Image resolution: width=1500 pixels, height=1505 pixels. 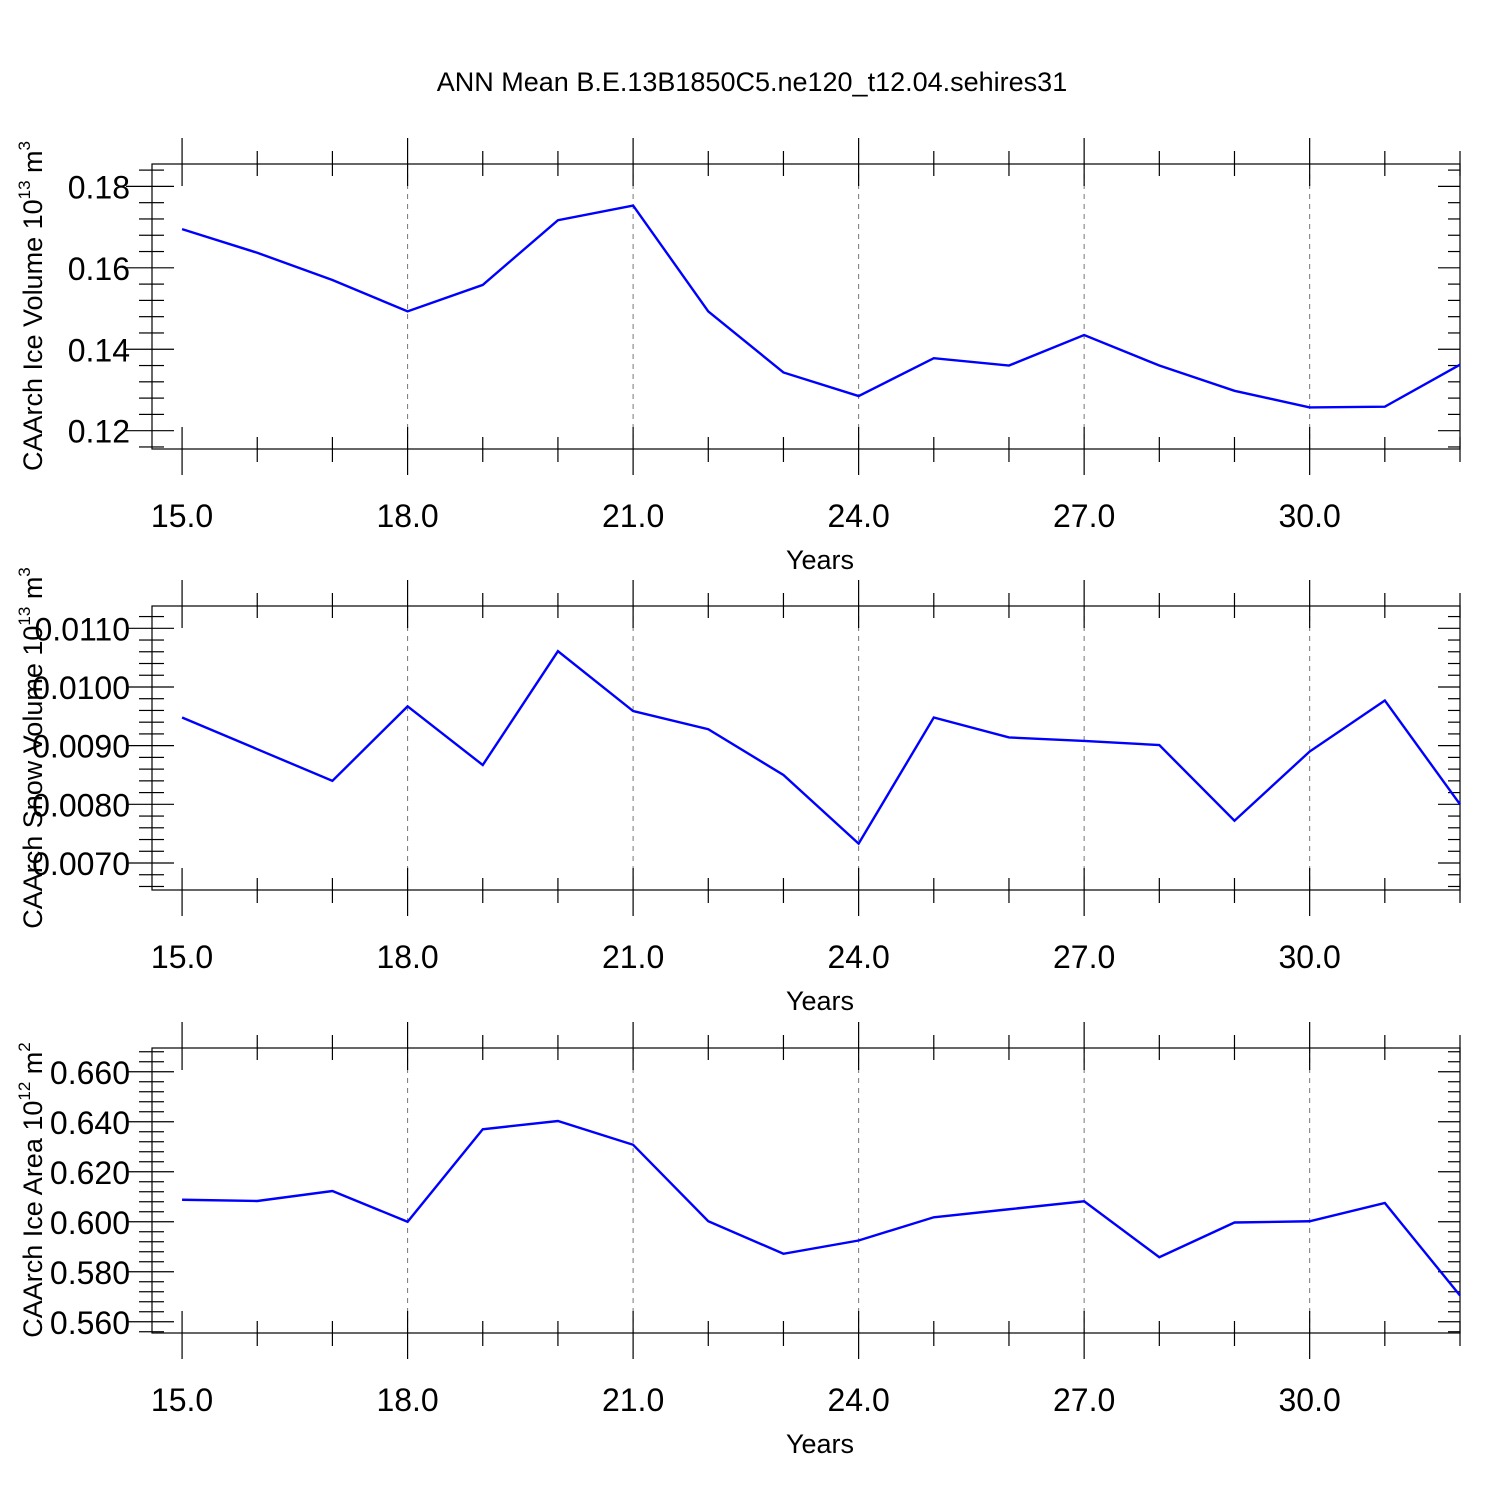 I want to click on y-axis-title: CAArch Ice Area 1012 m2, so click(x=31, y=1190).